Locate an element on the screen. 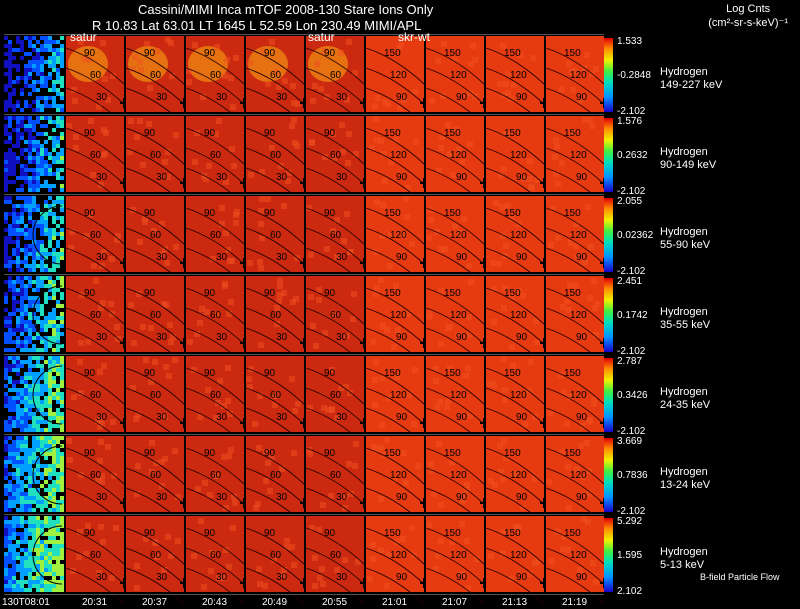  colorbar-value: 5.292 is located at coordinates (630, 521).